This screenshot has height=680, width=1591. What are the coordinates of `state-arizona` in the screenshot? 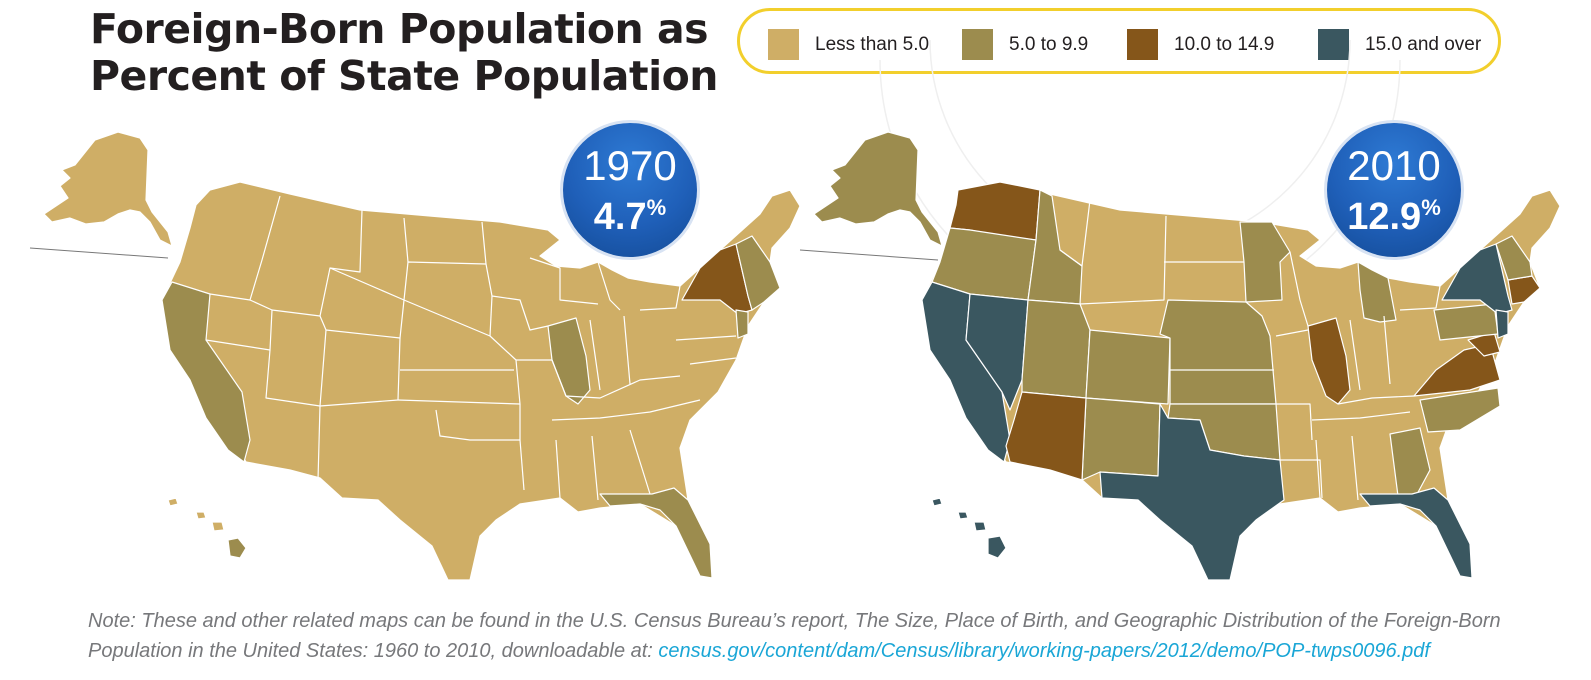 It's located at (1046, 436).